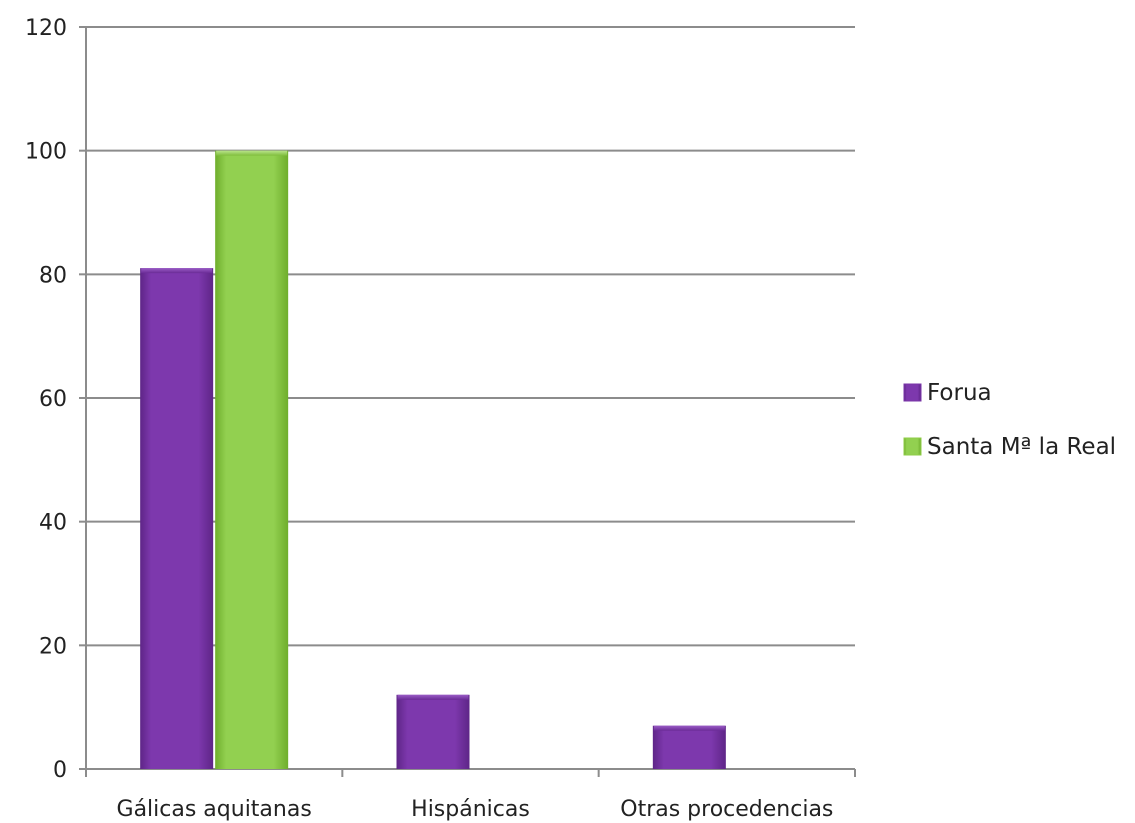 This screenshot has width=1135, height=823. What do you see at coordinates (1021, 447) in the screenshot?
I see `legend-label: Santa Mª la Real` at bounding box center [1021, 447].